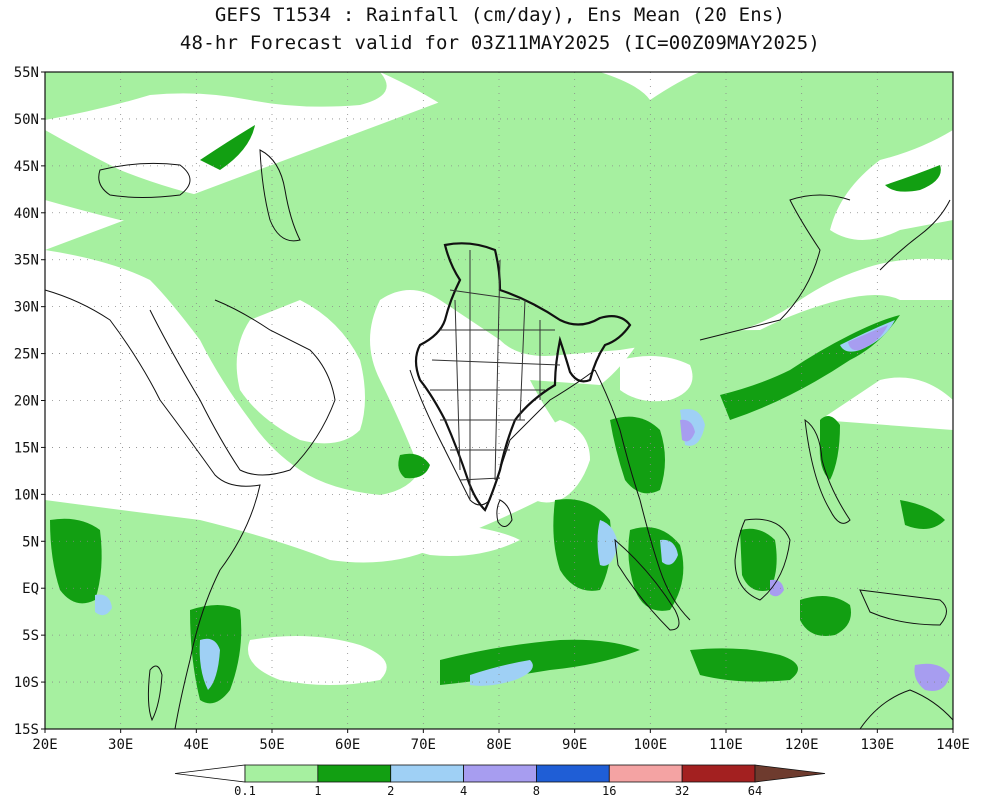 This screenshot has width=1000, height=800. I want to click on colorbar: 0.1 1 2 4 8 16 32 64, so click(500, 781).